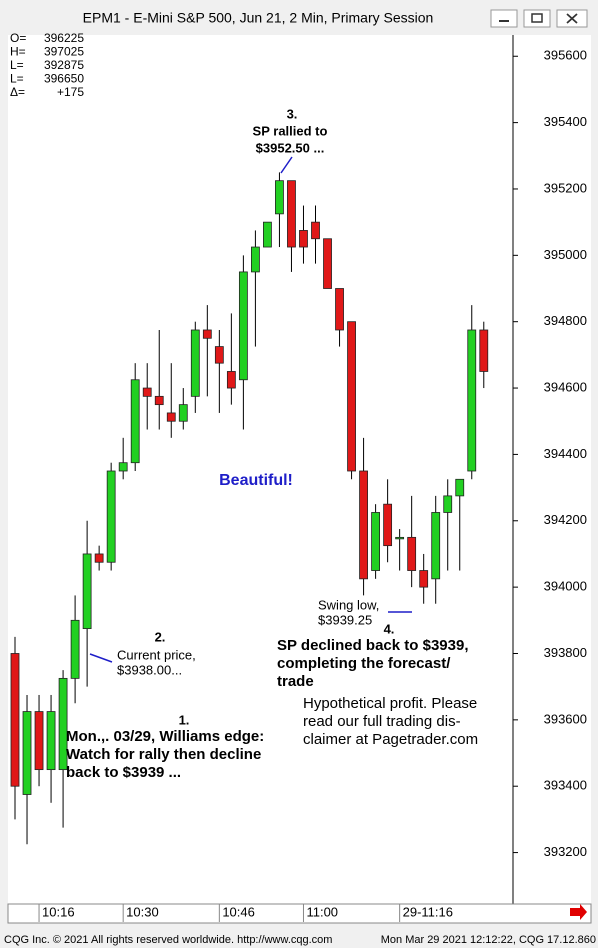 This screenshot has width=598, height=948. What do you see at coordinates (572, 18) in the screenshot?
I see `close-icon` at bounding box center [572, 18].